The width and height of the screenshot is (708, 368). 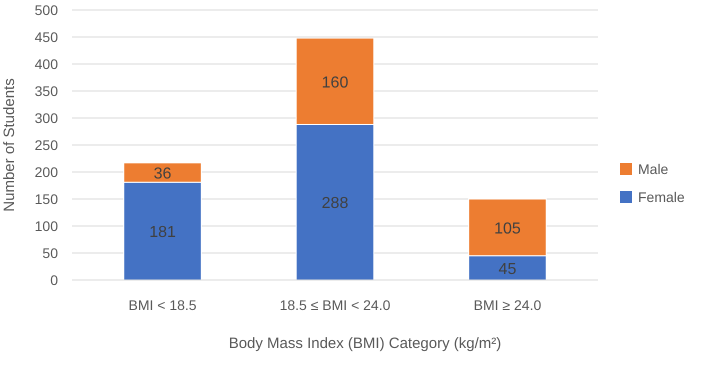 I want to click on y-tick-label: 150, so click(x=46, y=199).